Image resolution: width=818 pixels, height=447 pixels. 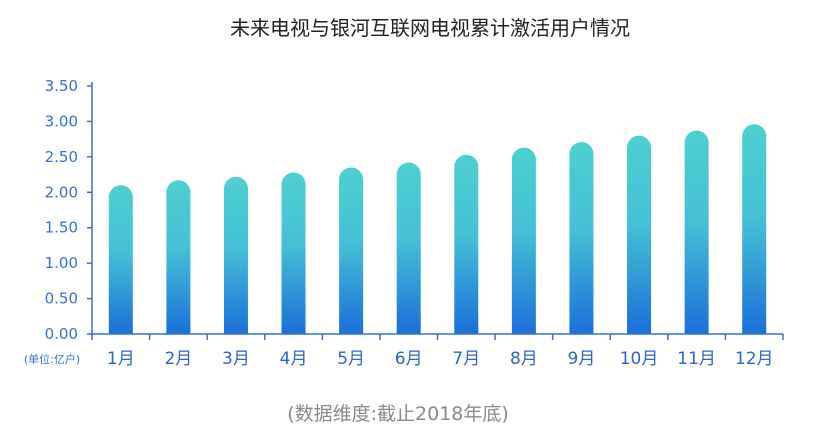 What do you see at coordinates (121, 359) in the screenshot?
I see `x-tick-label: 1月` at bounding box center [121, 359].